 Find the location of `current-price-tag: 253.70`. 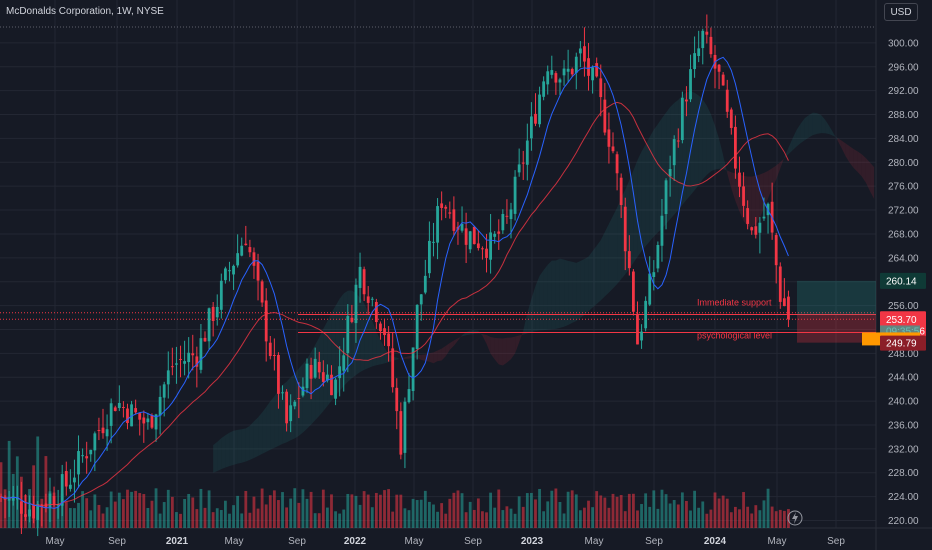

current-price-tag: 253.70 is located at coordinates (901, 320).